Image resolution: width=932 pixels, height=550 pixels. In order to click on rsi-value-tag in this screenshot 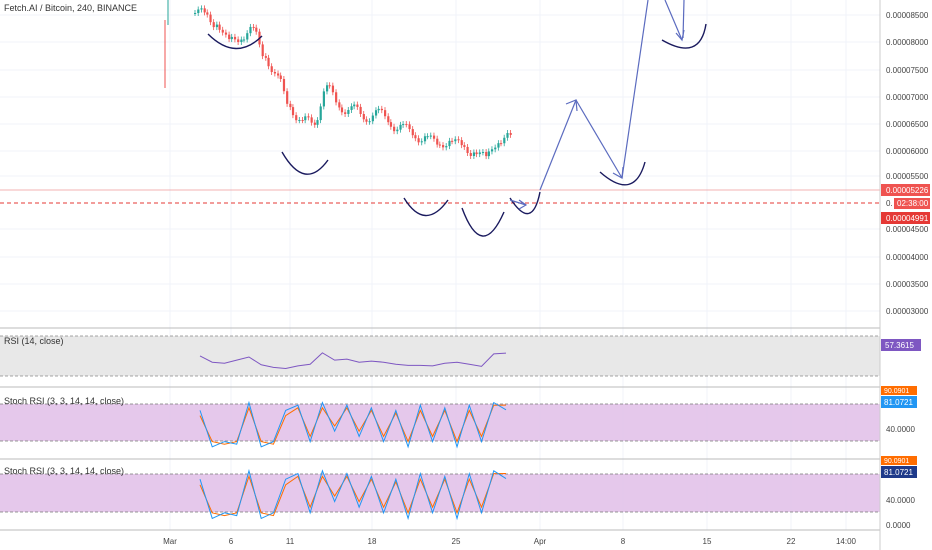, I will do `click(901, 345)`.